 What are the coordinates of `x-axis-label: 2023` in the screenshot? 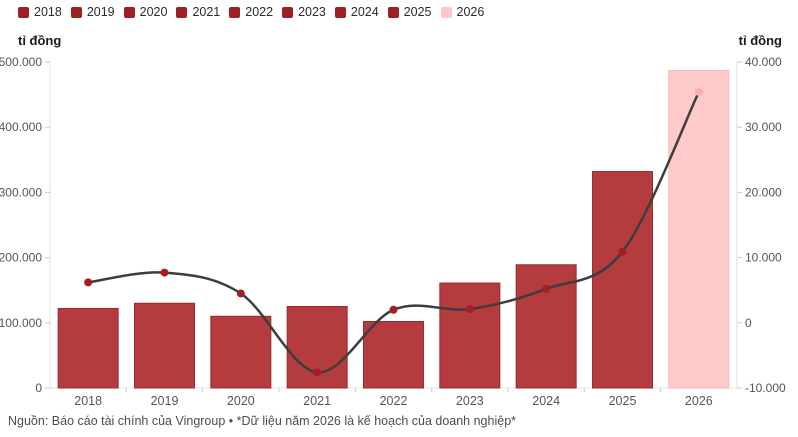 It's located at (470, 401).